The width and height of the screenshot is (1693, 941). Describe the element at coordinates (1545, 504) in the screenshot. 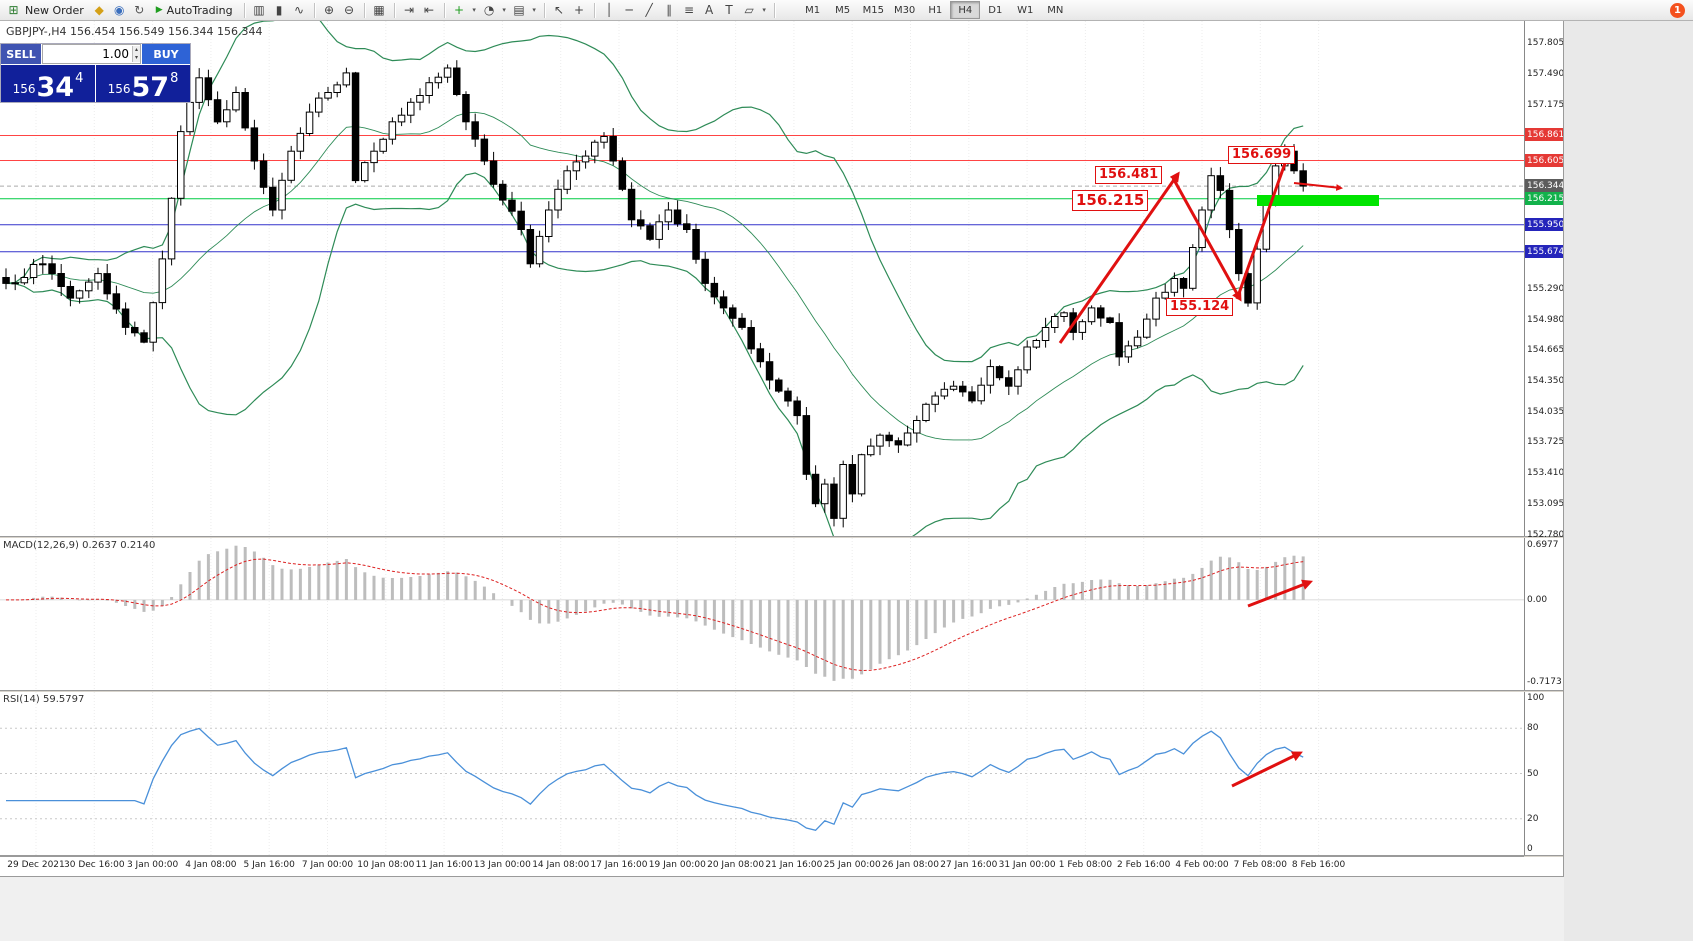

I see `price-axis-label: 153.095` at that location.